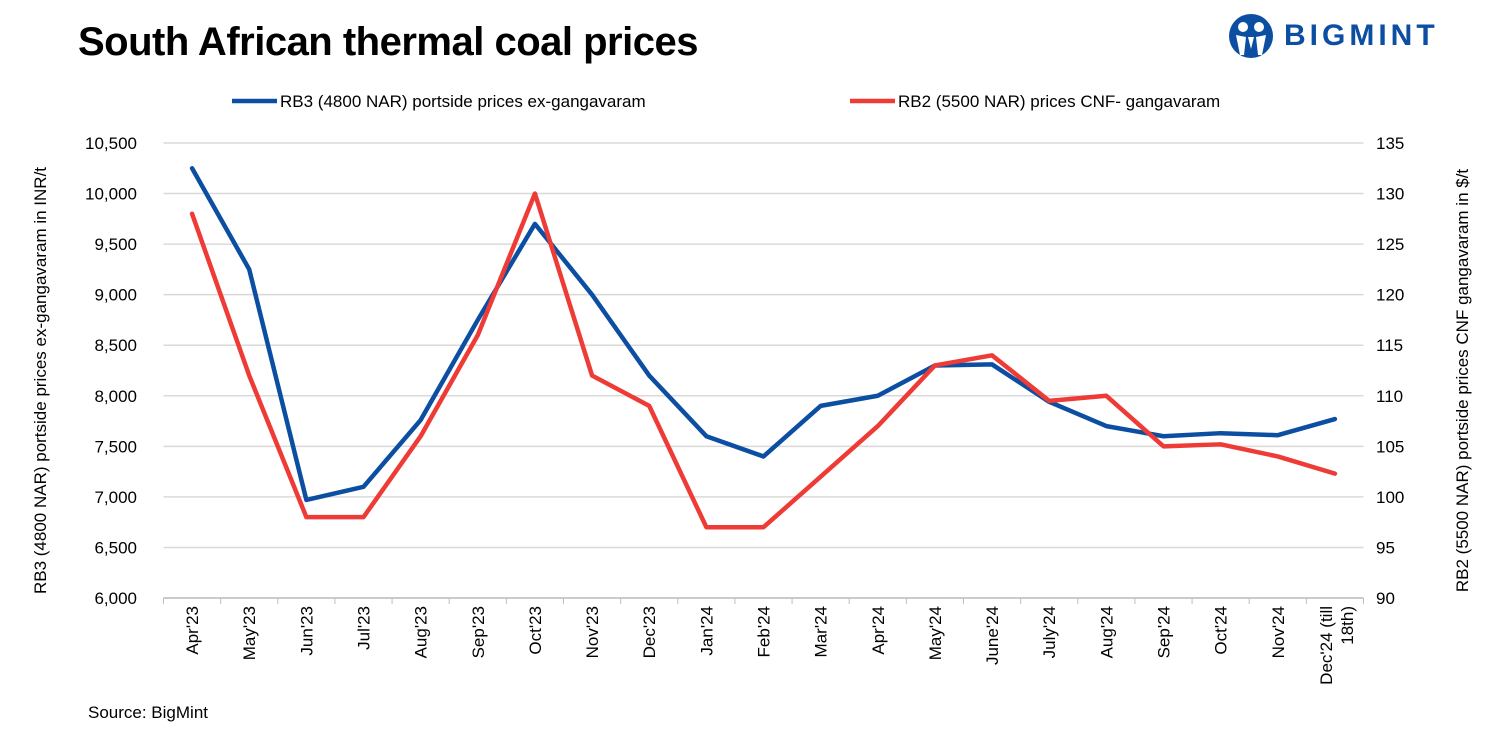 The height and width of the screenshot is (734, 1499). Describe the element at coordinates (115, 547) in the screenshot. I see `y-left-tick-label: 6,500` at that location.